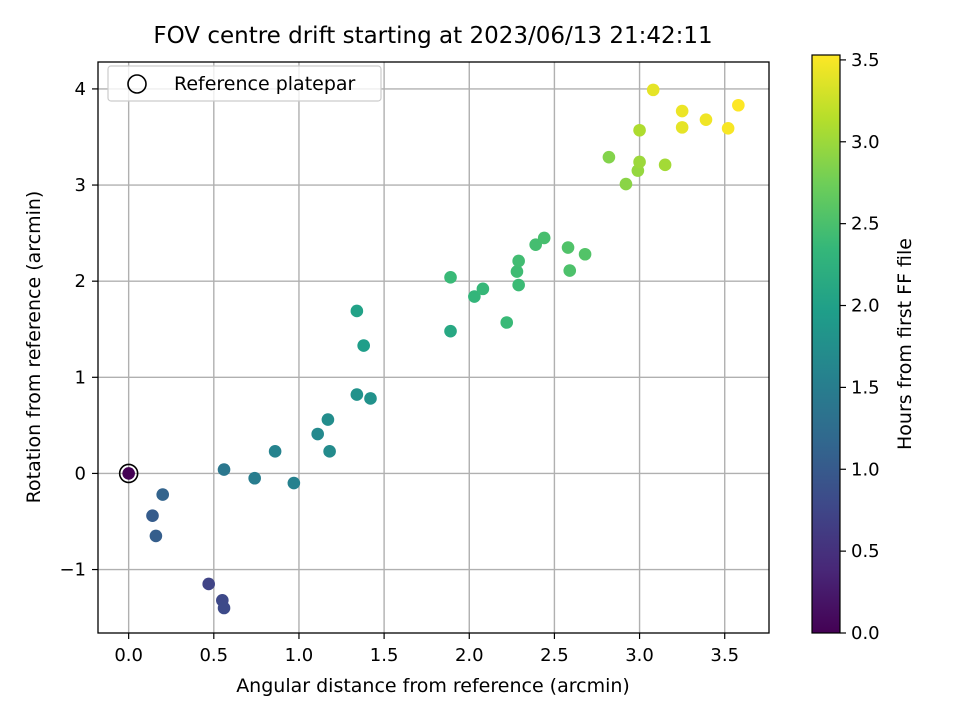 The height and width of the screenshot is (720, 960). Describe the element at coordinates (865, 60) in the screenshot. I see `colorbar-tick-label: 3.5` at that location.